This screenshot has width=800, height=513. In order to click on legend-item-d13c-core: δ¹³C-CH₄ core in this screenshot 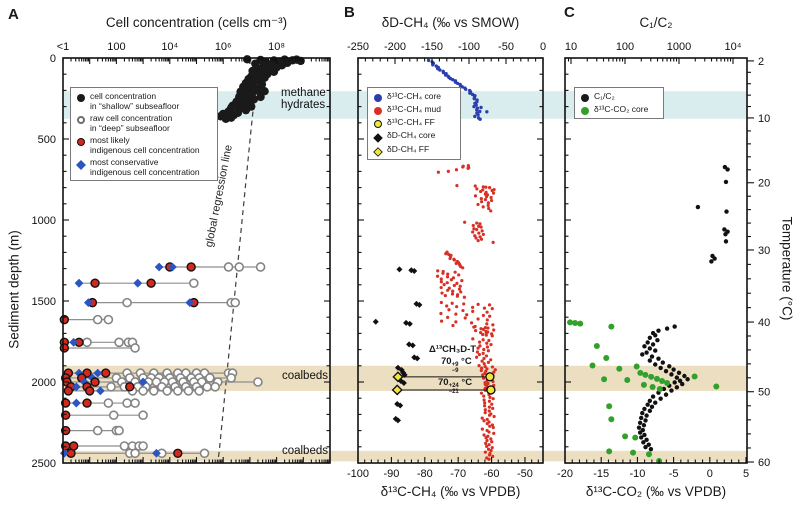, I will do `click(414, 96)`.